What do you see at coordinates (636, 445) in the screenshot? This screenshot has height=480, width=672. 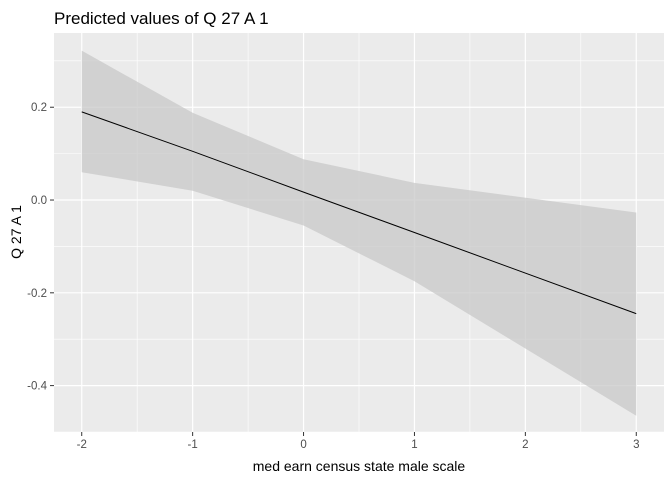 I see `x-tick-label: 3` at bounding box center [636, 445].